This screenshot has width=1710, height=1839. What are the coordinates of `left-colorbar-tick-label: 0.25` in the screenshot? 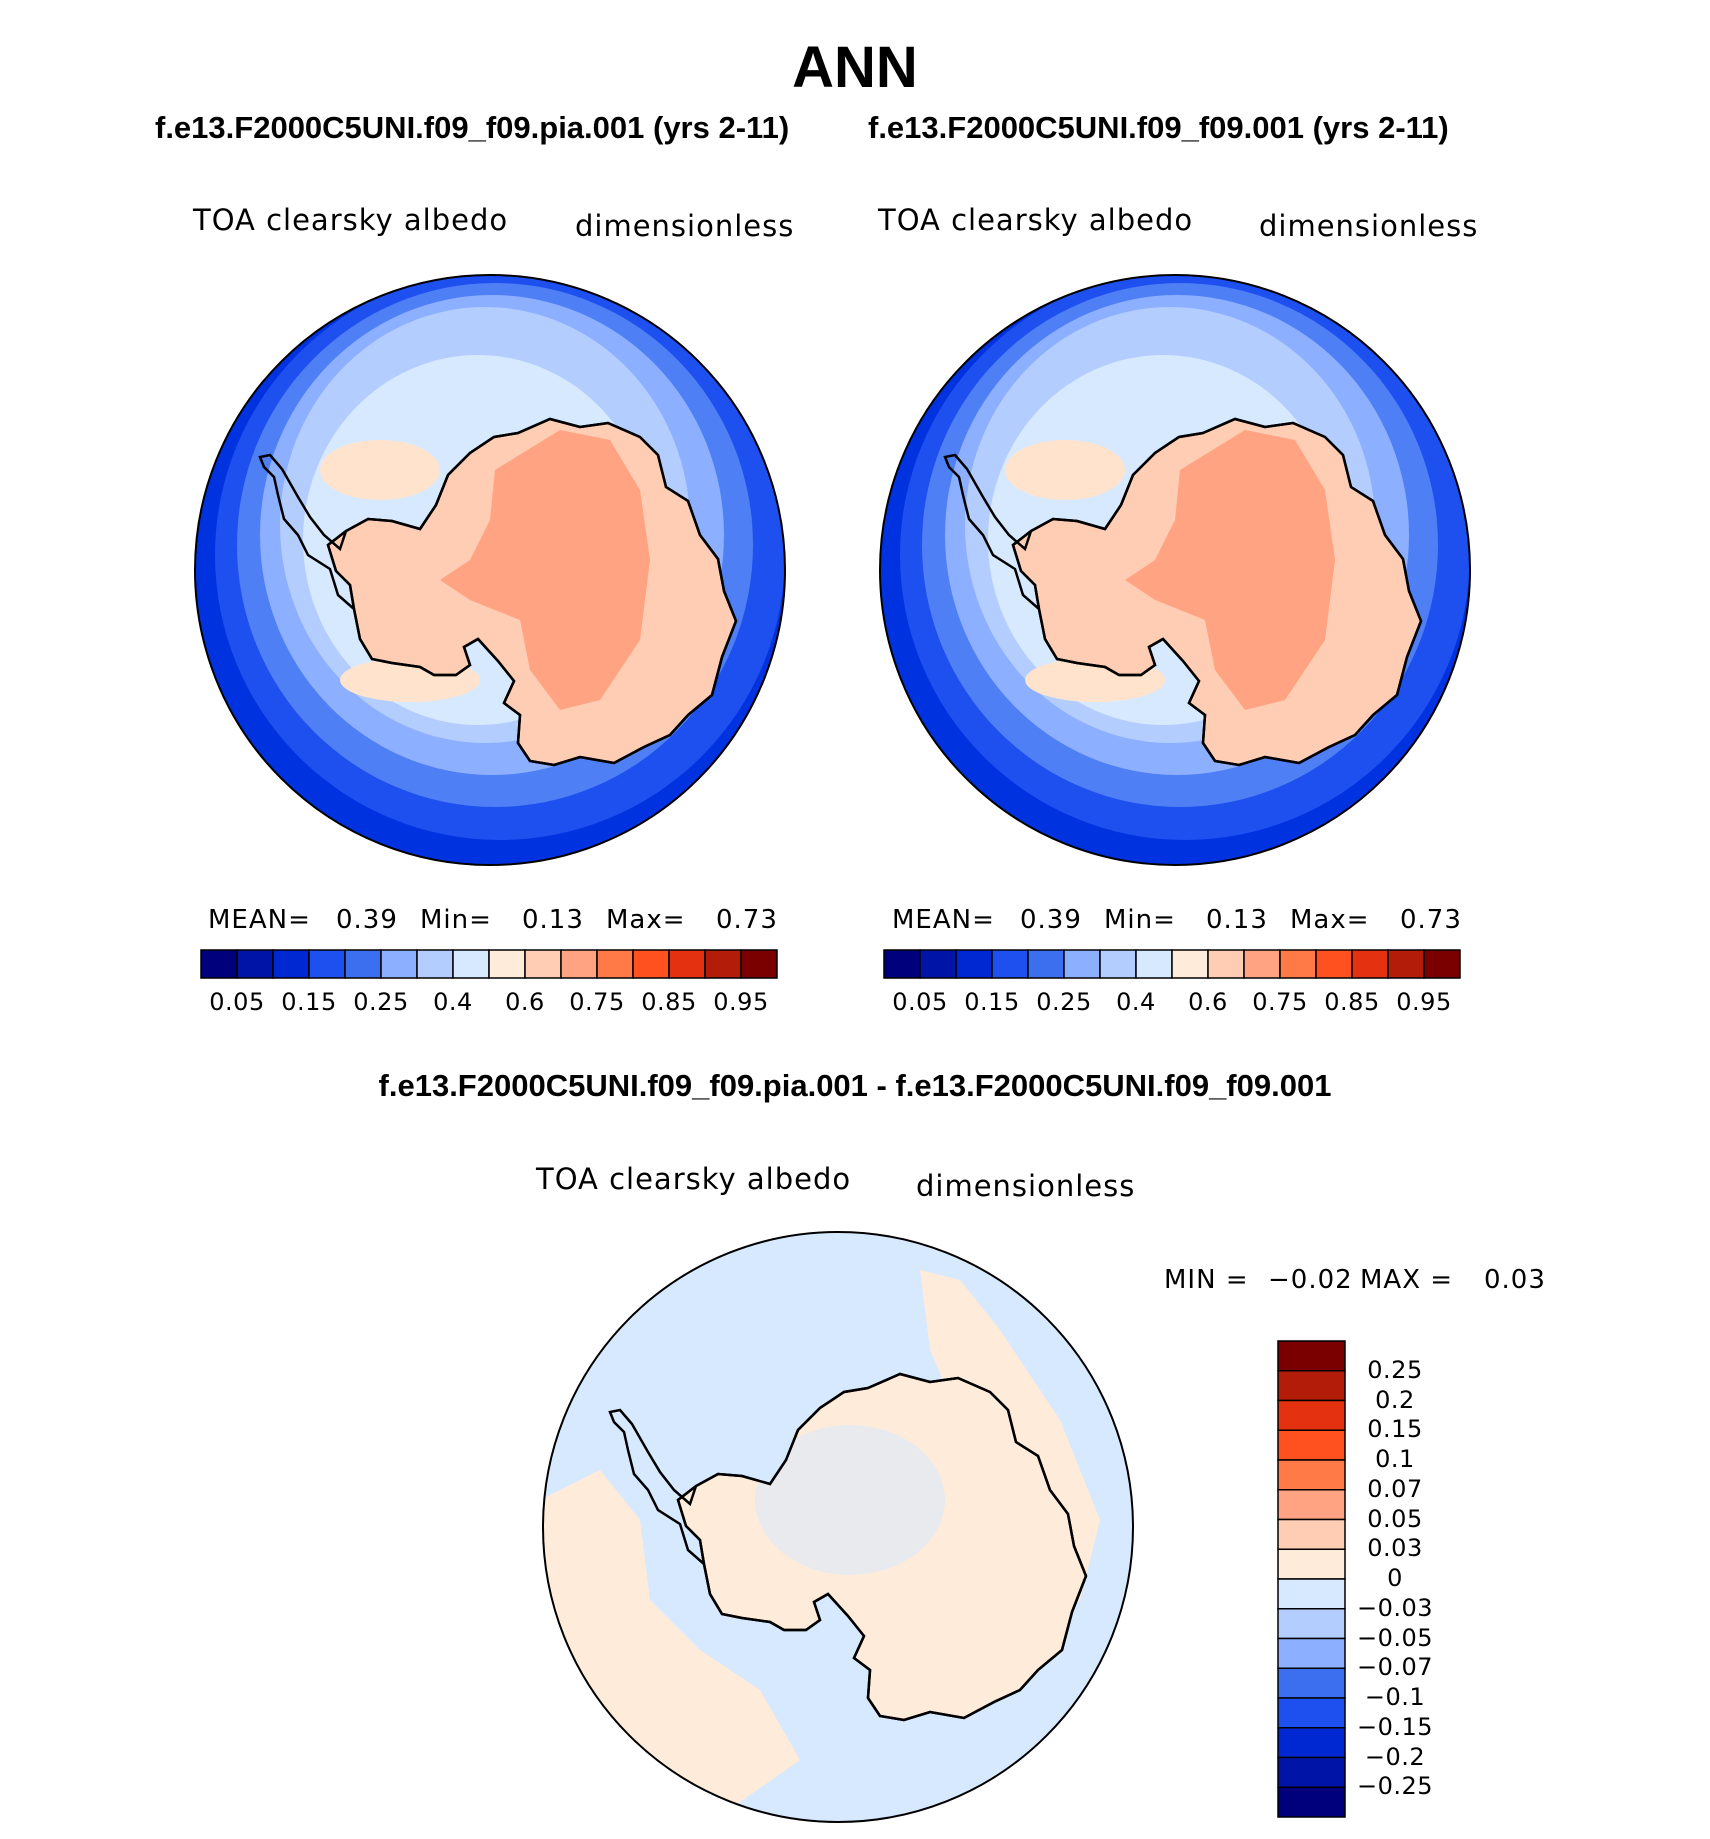 It's located at (381, 1002).